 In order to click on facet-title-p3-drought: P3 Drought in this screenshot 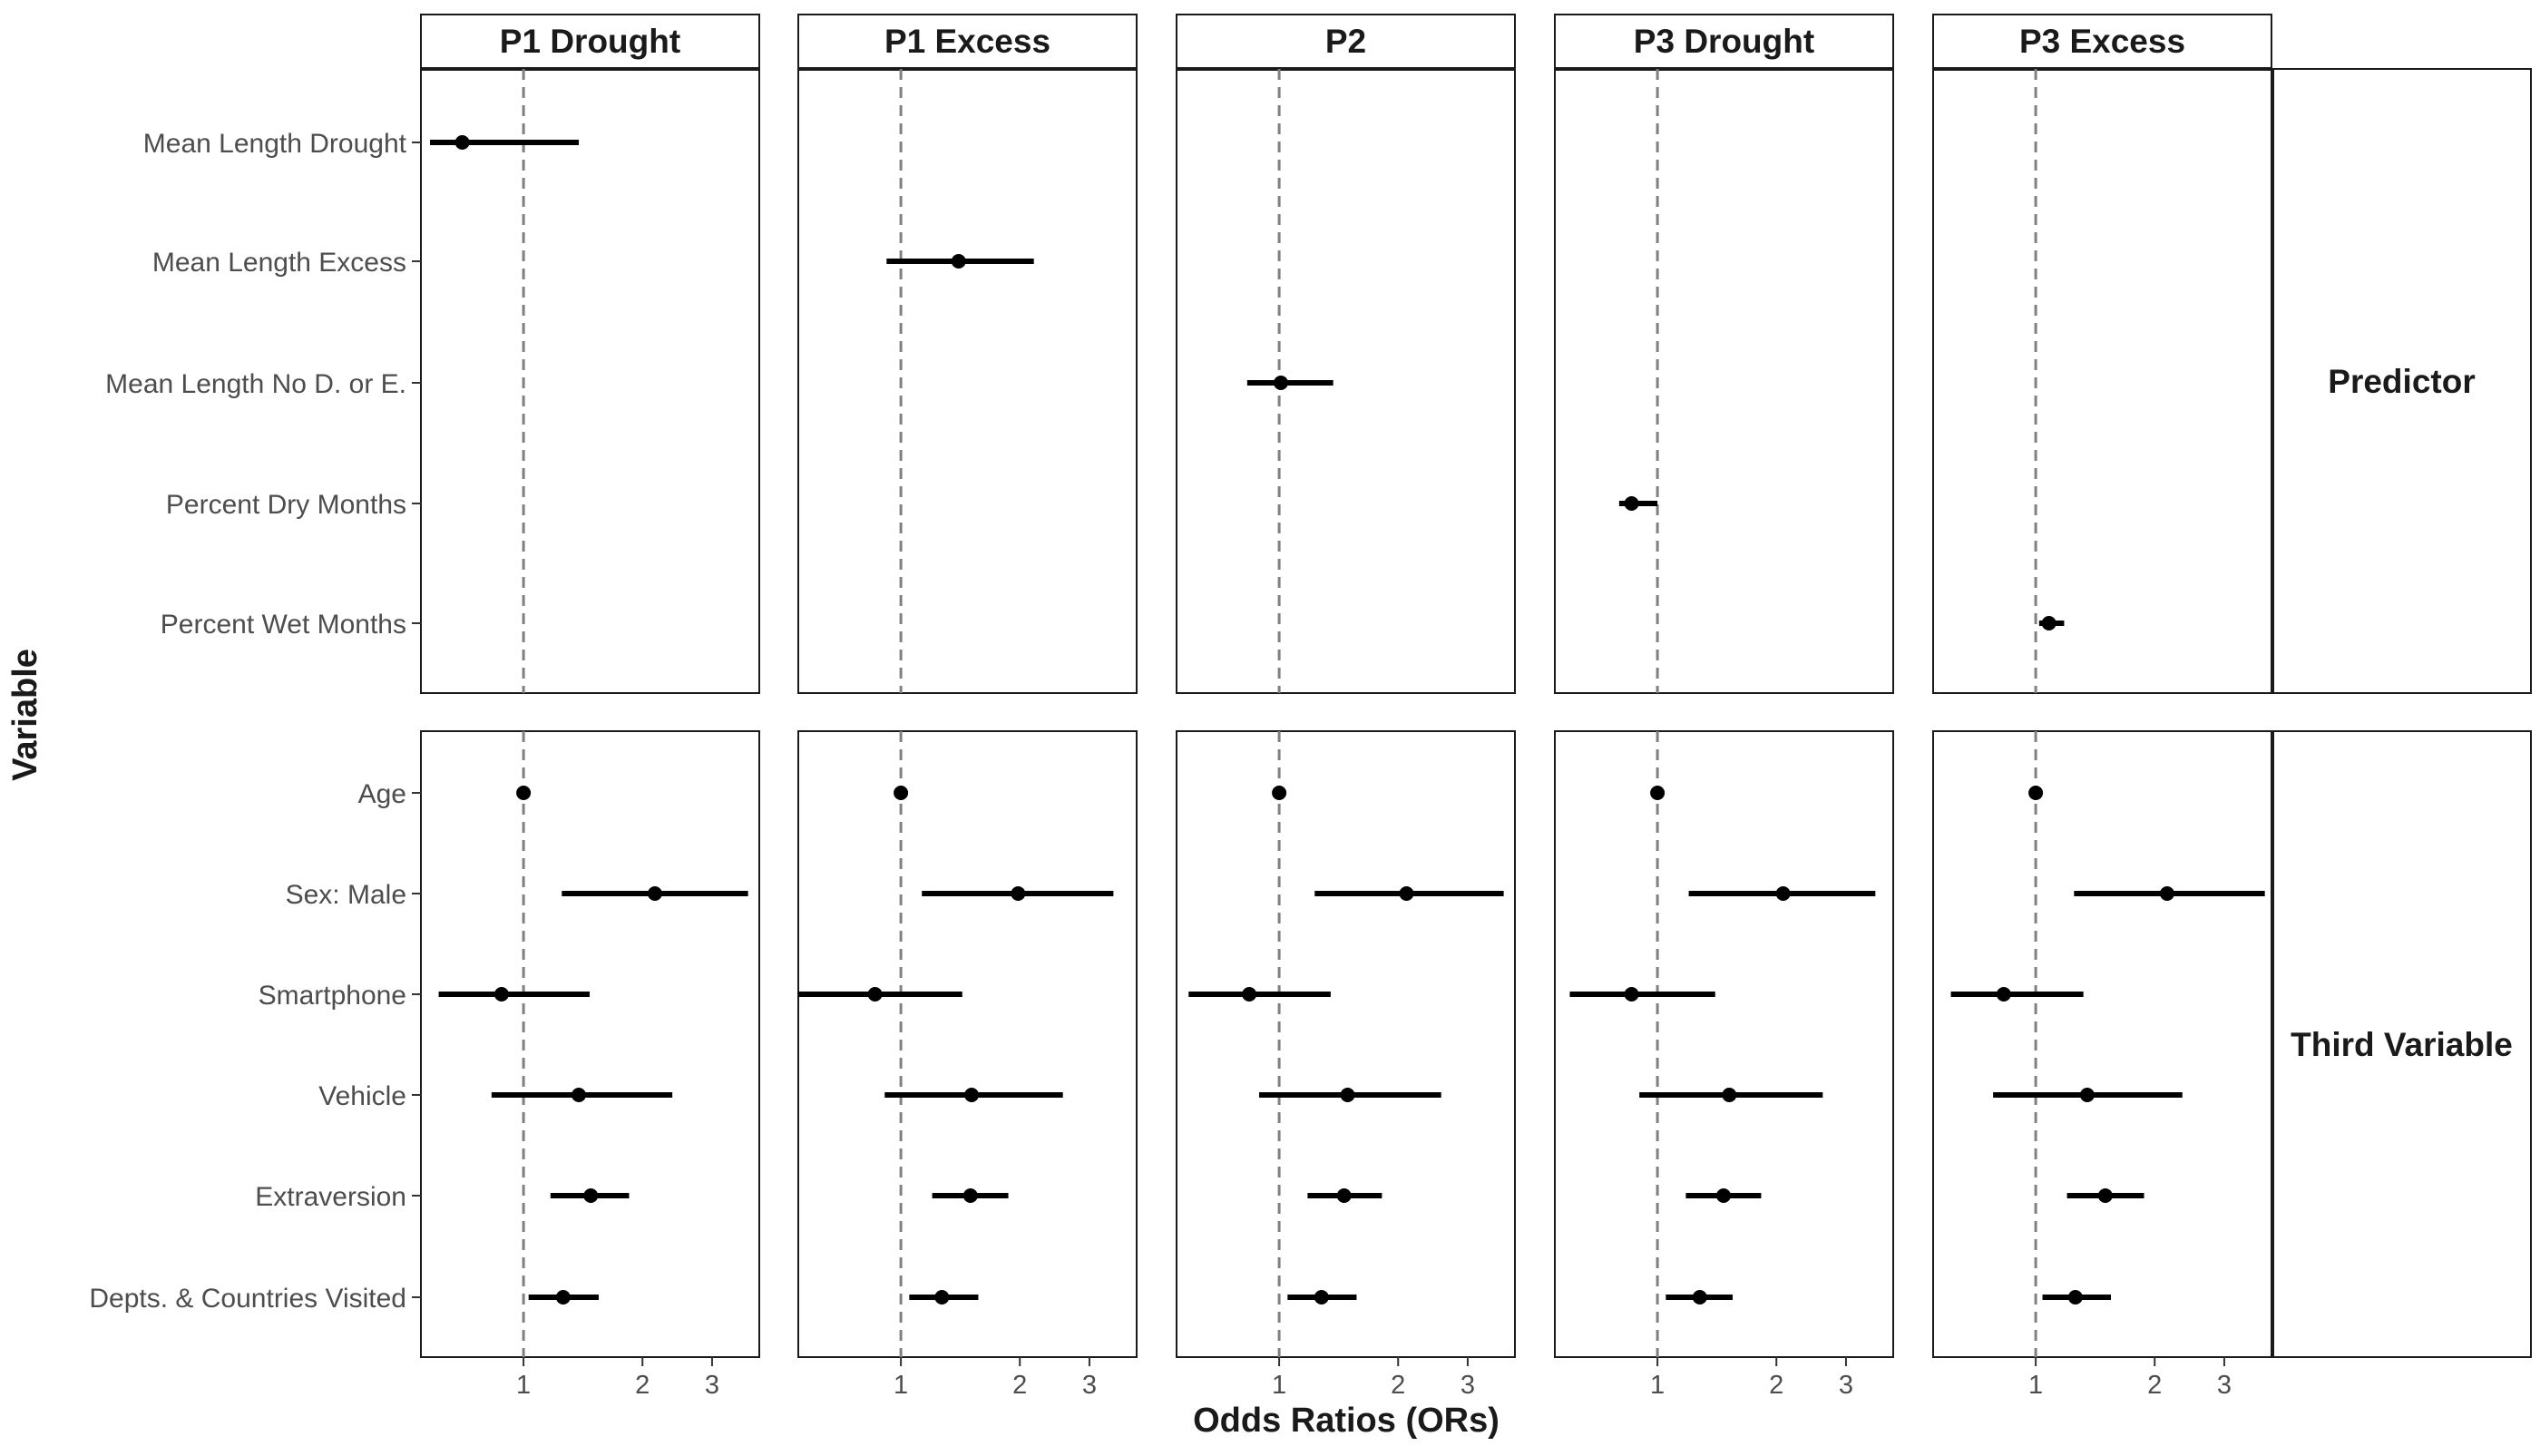, I will do `click(1724, 42)`.